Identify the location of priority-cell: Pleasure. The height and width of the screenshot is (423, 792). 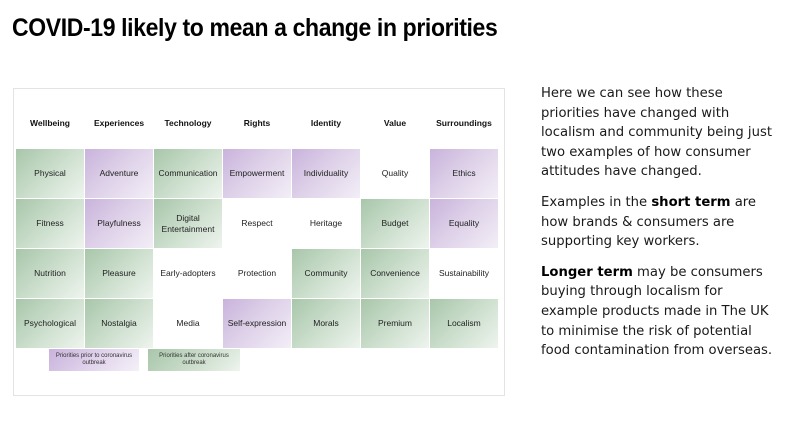
(119, 273).